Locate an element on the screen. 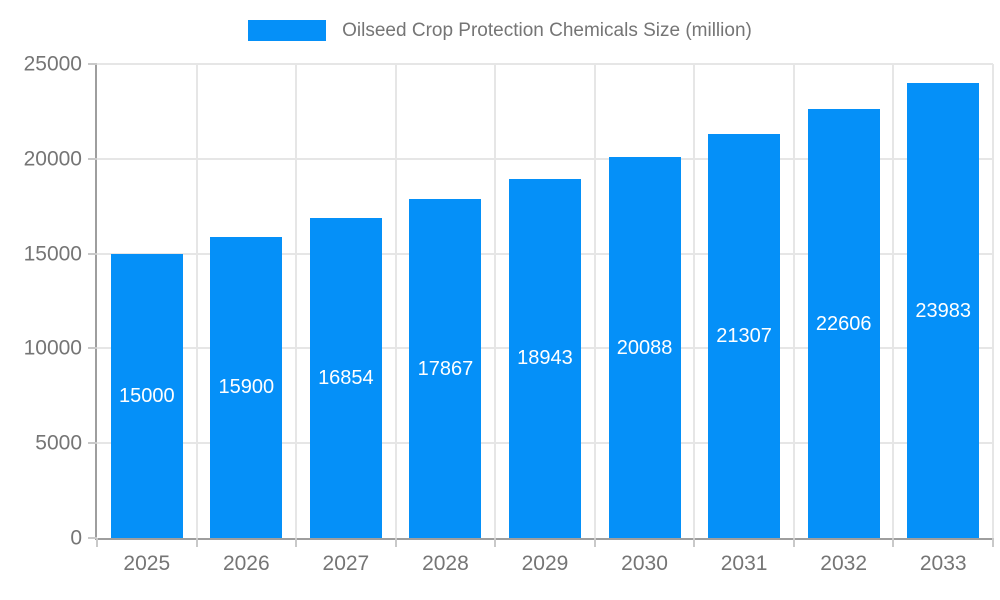 This screenshot has height=600, width=1000. x-axis-label: 2030 is located at coordinates (644, 563).